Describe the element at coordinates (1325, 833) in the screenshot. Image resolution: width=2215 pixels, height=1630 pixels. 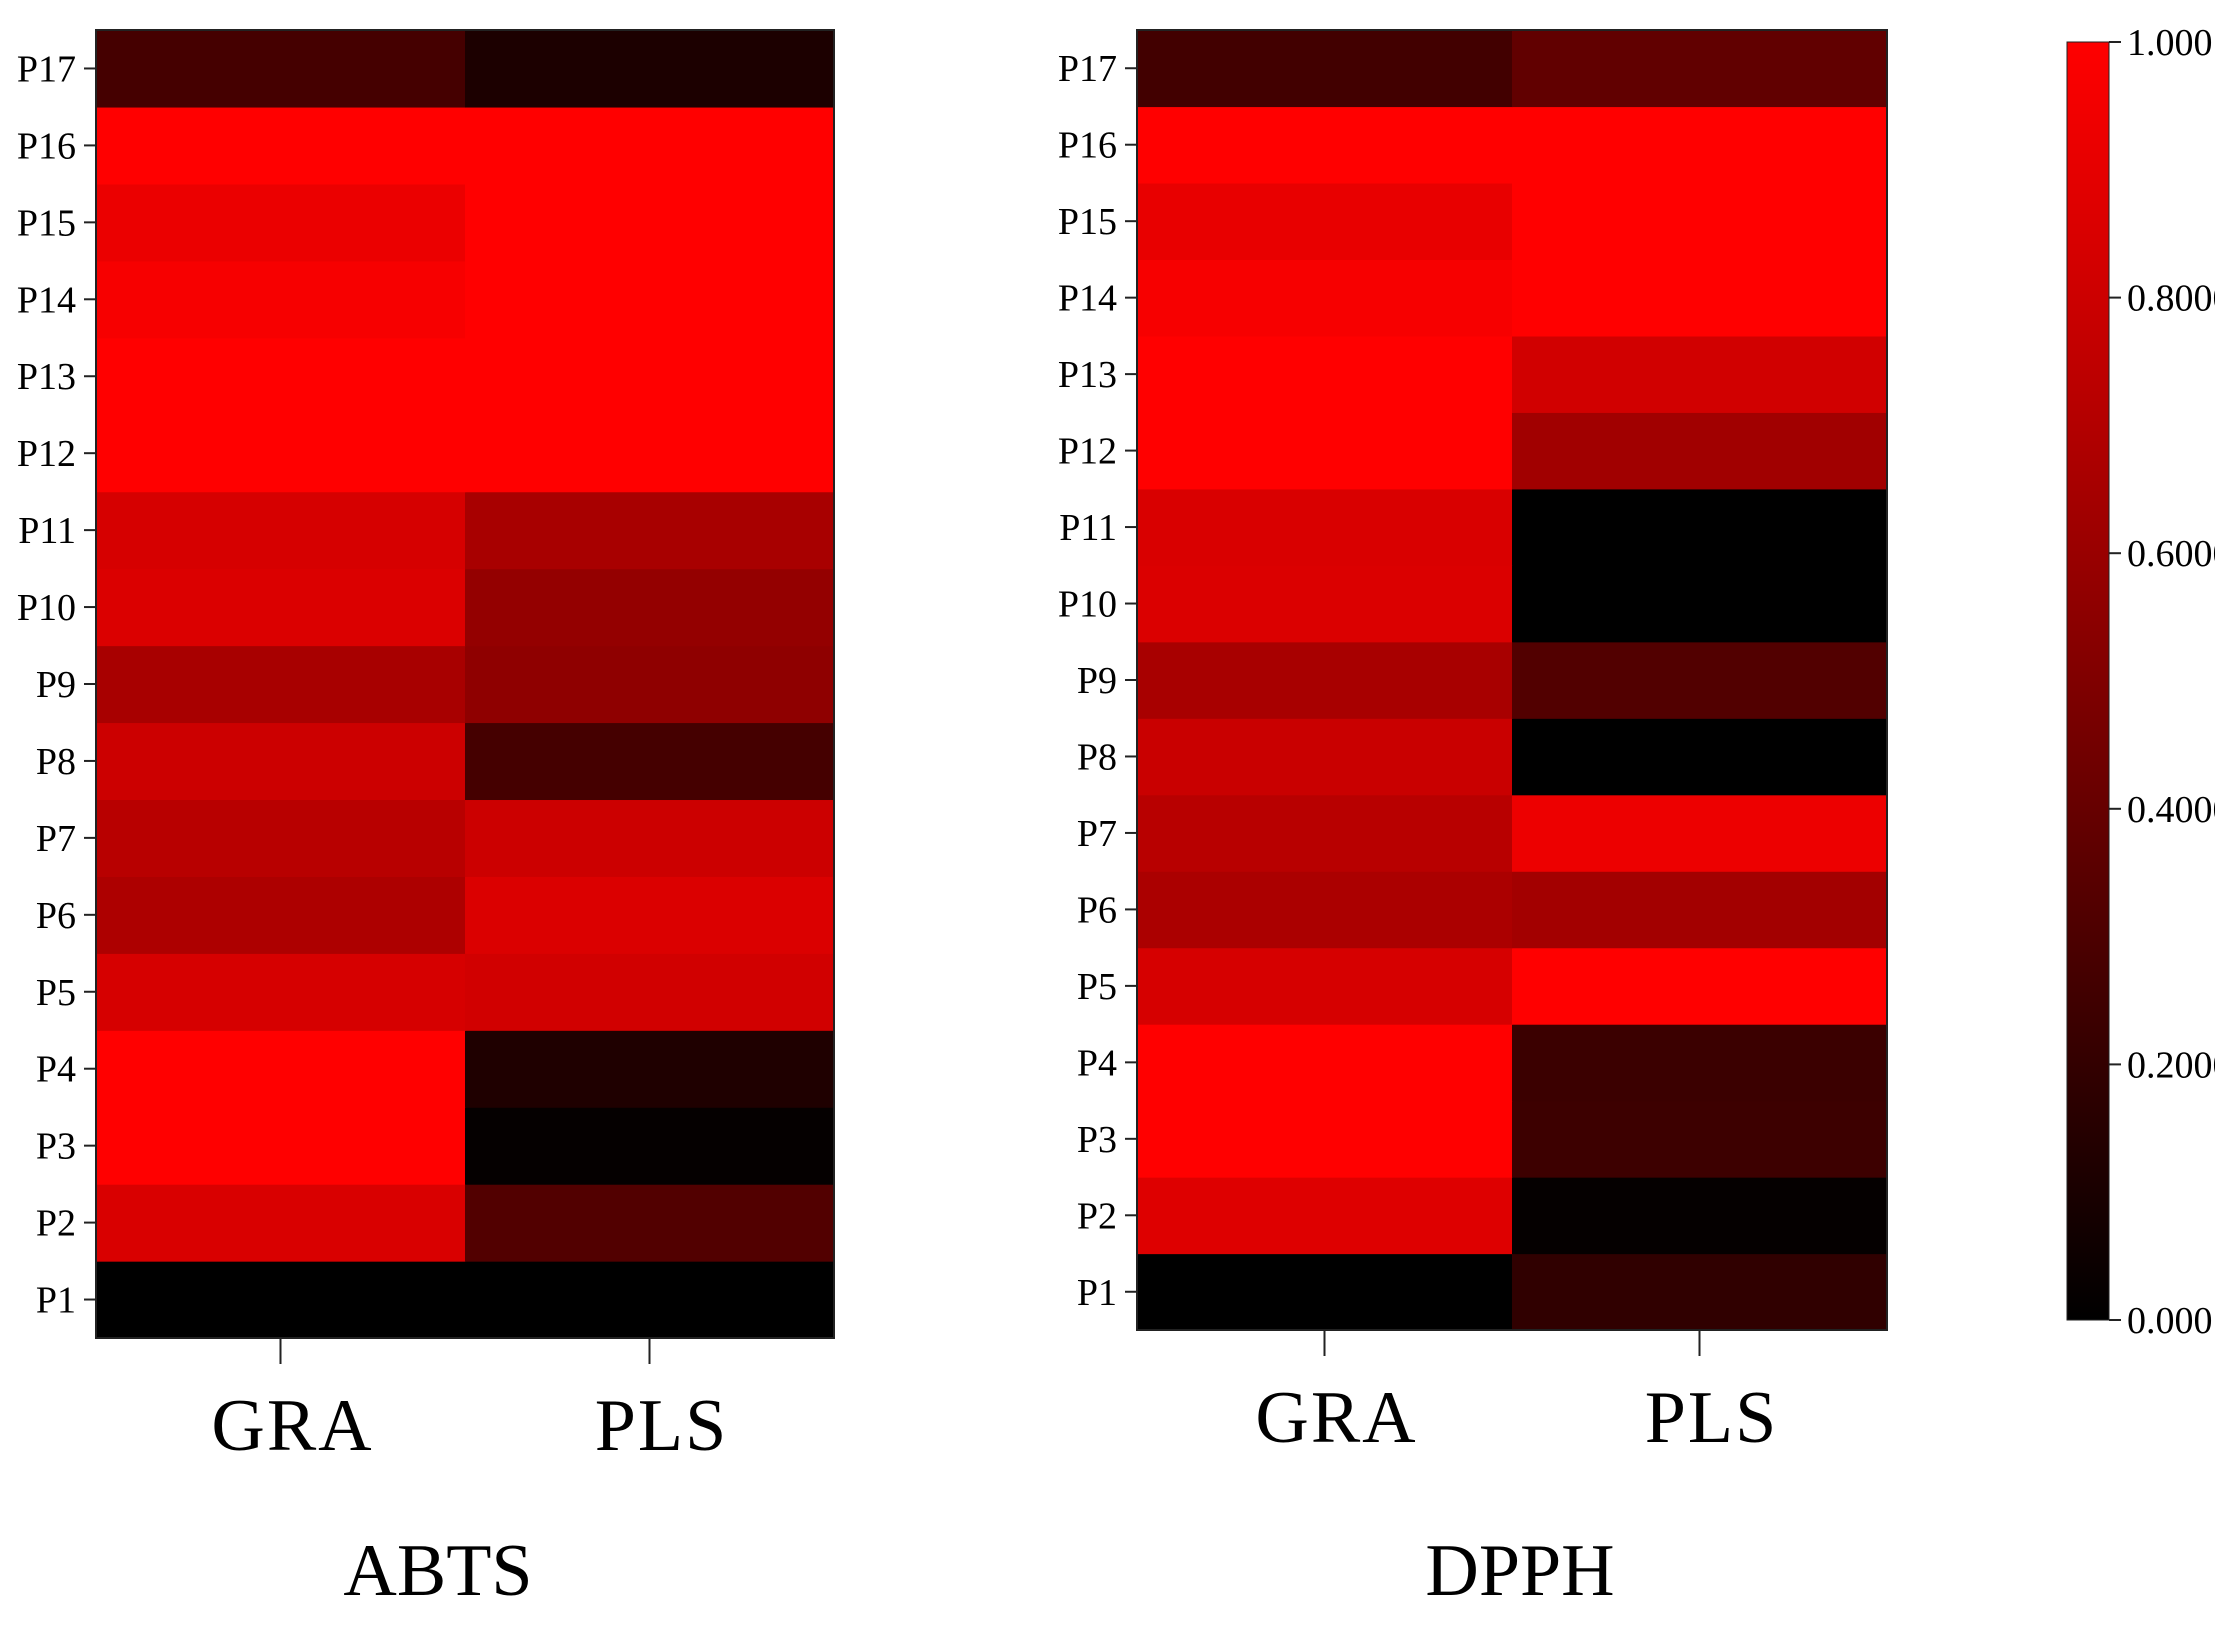
I see `dpph-cell-P7-GRA` at that location.